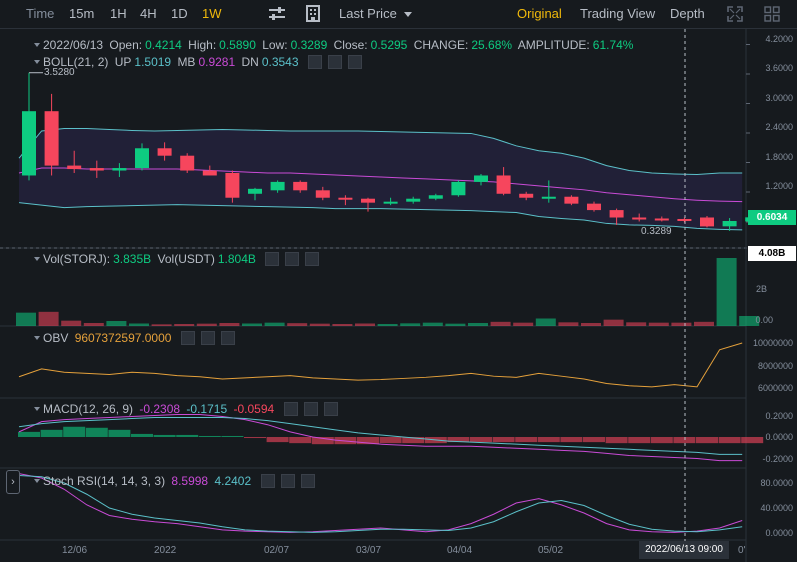 The image size is (797, 562). Describe the element at coordinates (160, 409) in the screenshot. I see `macd-dif-value: -0.2308` at that location.